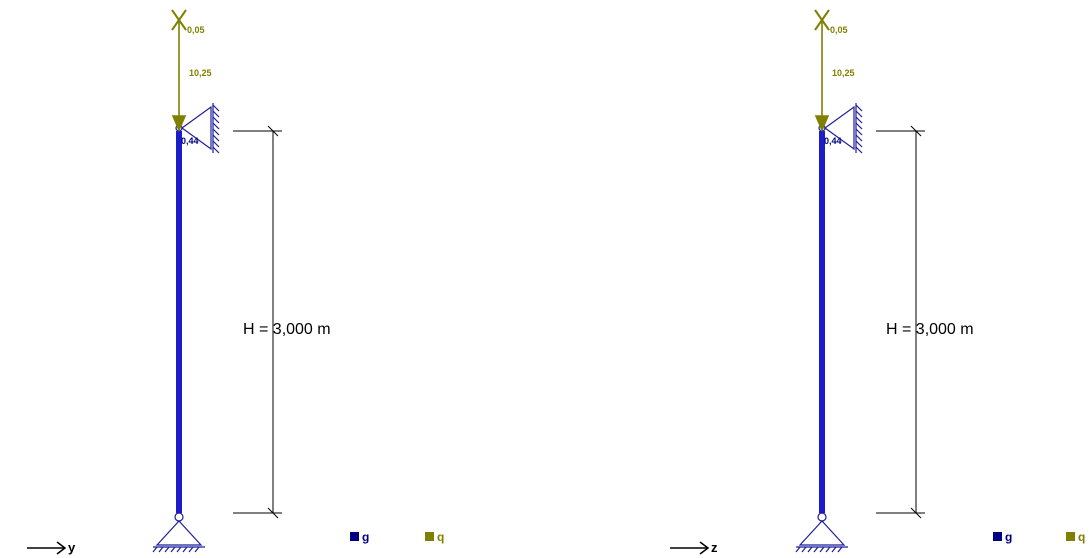  I want to click on axis-label: y, so click(72, 547).